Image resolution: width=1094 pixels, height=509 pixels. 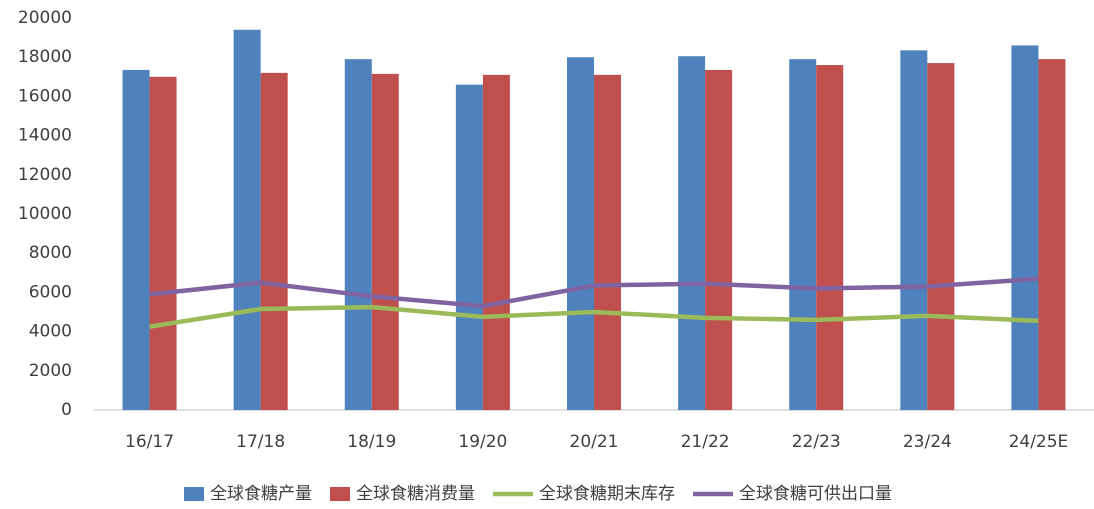 I want to click on x-tick-label: 24/25E, so click(x=1039, y=442).